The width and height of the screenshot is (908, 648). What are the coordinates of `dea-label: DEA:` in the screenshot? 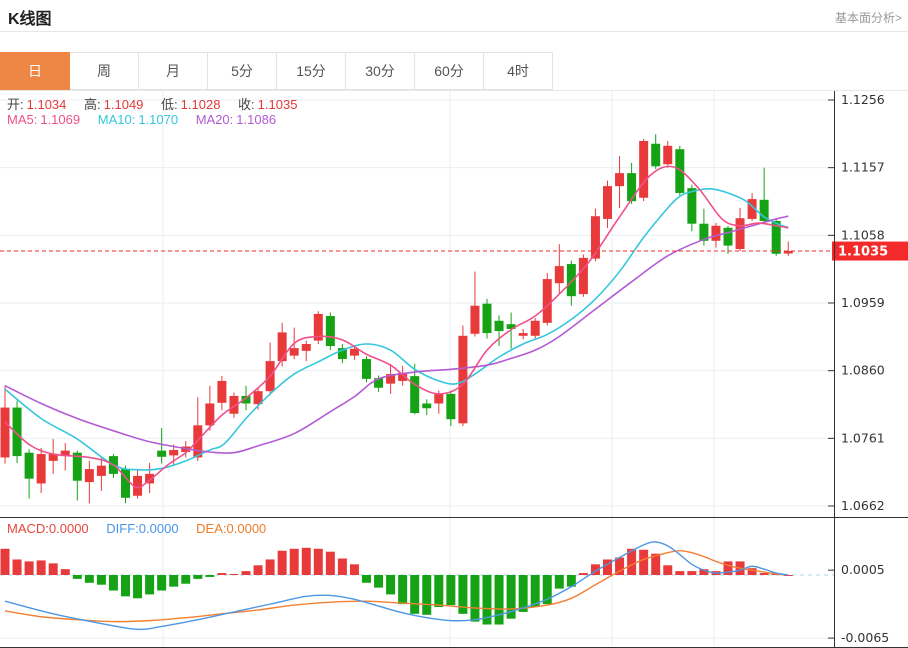 It's located at (211, 528).